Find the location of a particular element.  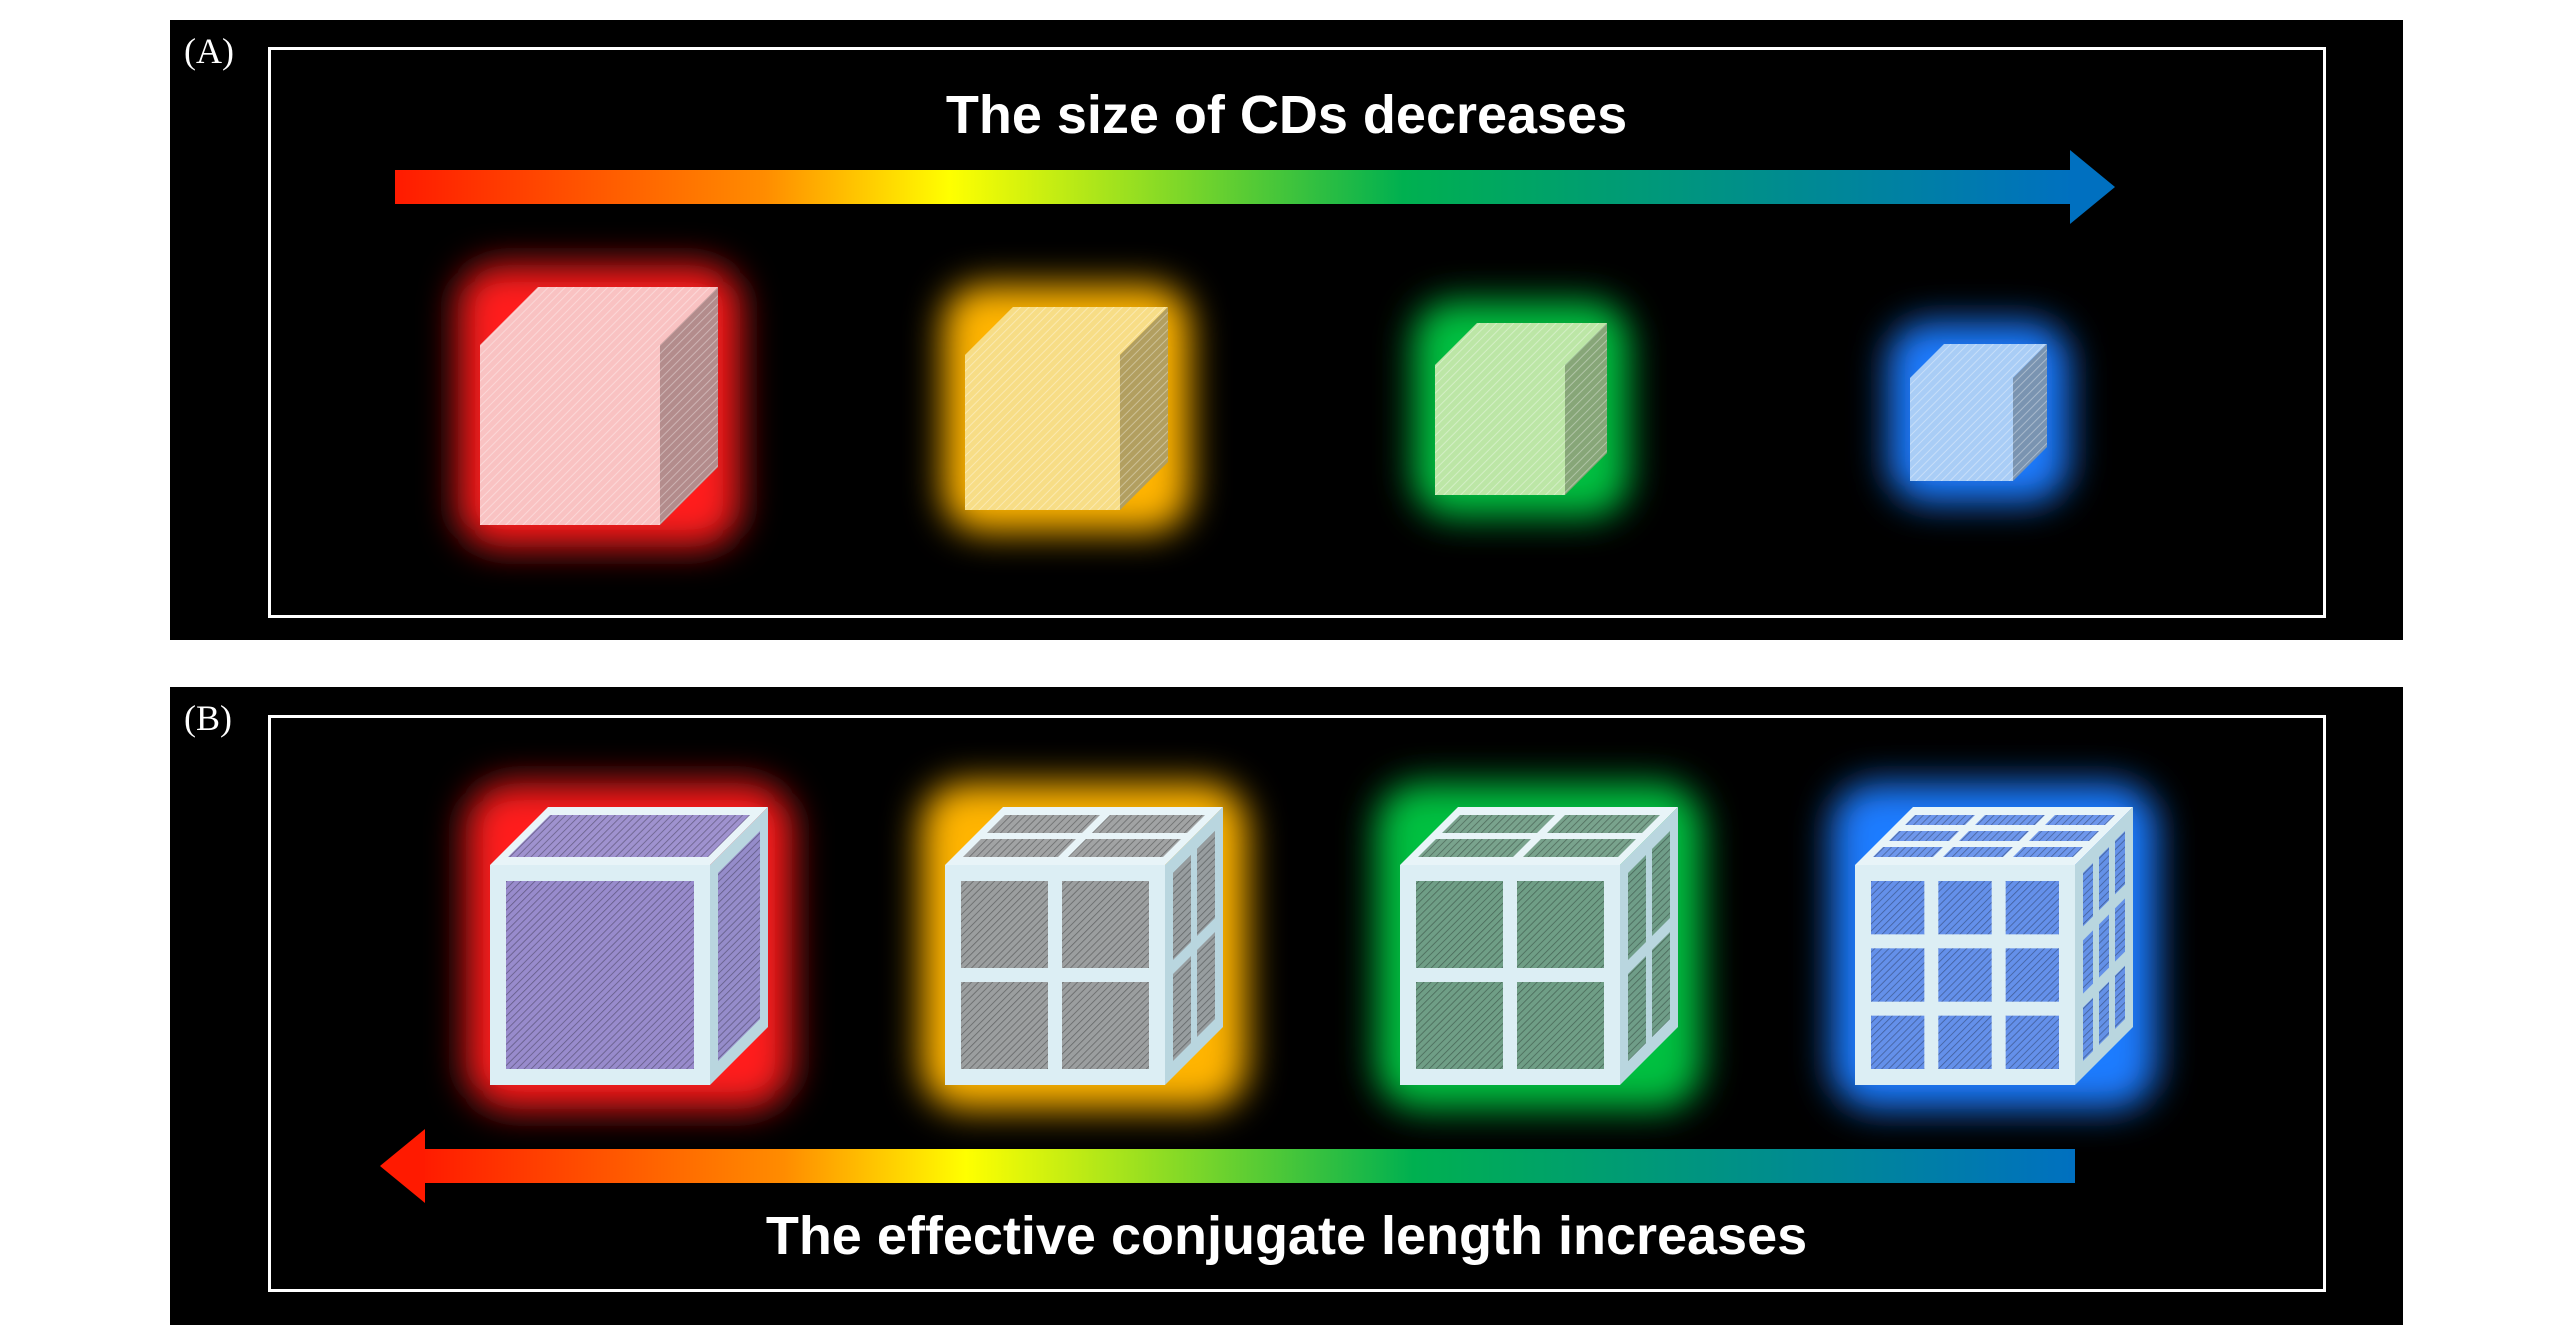

size-arrow is located at coordinates (1255, 187).